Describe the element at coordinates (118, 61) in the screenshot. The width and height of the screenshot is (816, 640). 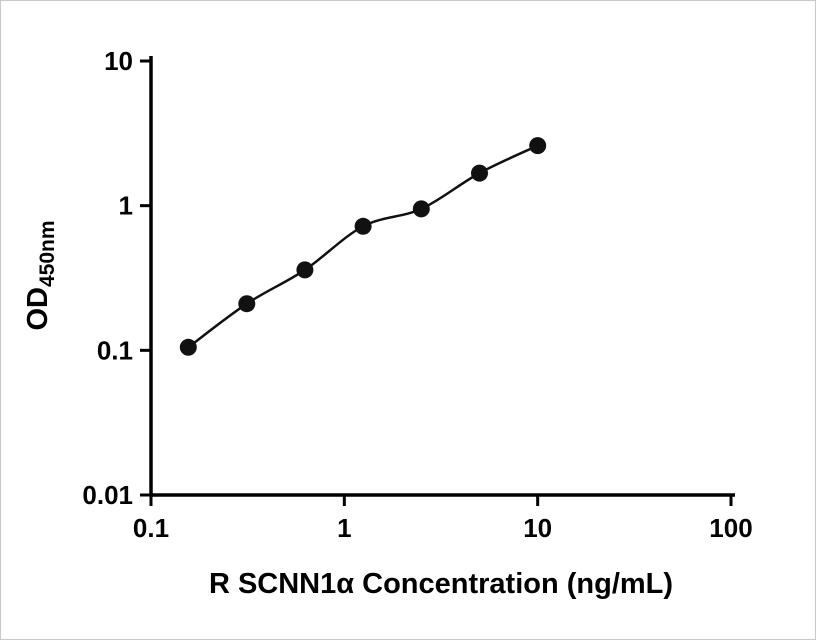
I see `y-tick-label: 10` at that location.